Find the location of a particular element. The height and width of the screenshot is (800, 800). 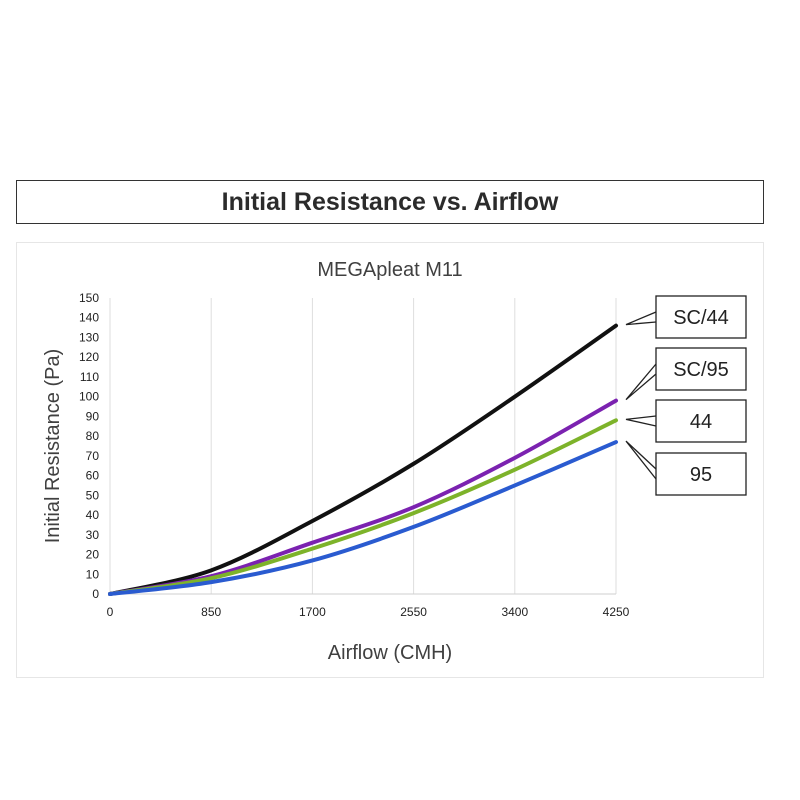

callout-sc-95: SC/95 is located at coordinates (686, 374).